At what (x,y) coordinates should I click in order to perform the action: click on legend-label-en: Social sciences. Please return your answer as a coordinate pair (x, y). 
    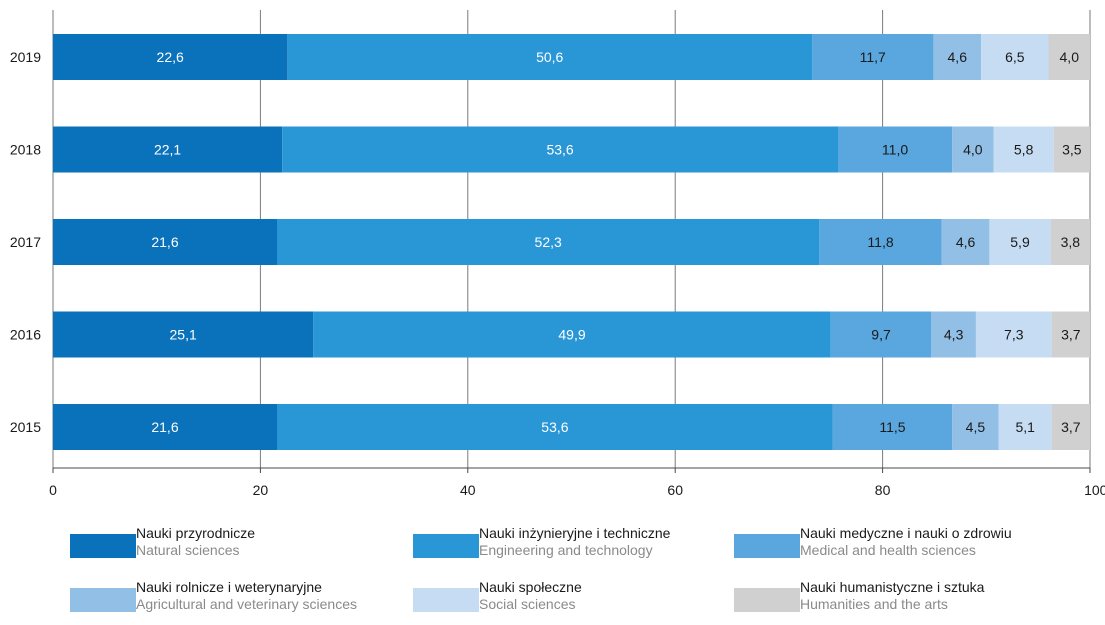
    Looking at the image, I should click on (527, 604).